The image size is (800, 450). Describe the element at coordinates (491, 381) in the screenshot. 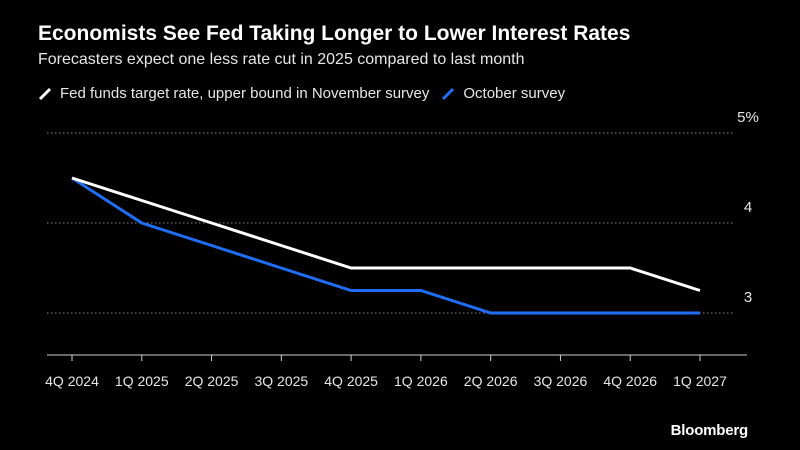

I see `x-tick-label-6: 2Q 2026` at that location.